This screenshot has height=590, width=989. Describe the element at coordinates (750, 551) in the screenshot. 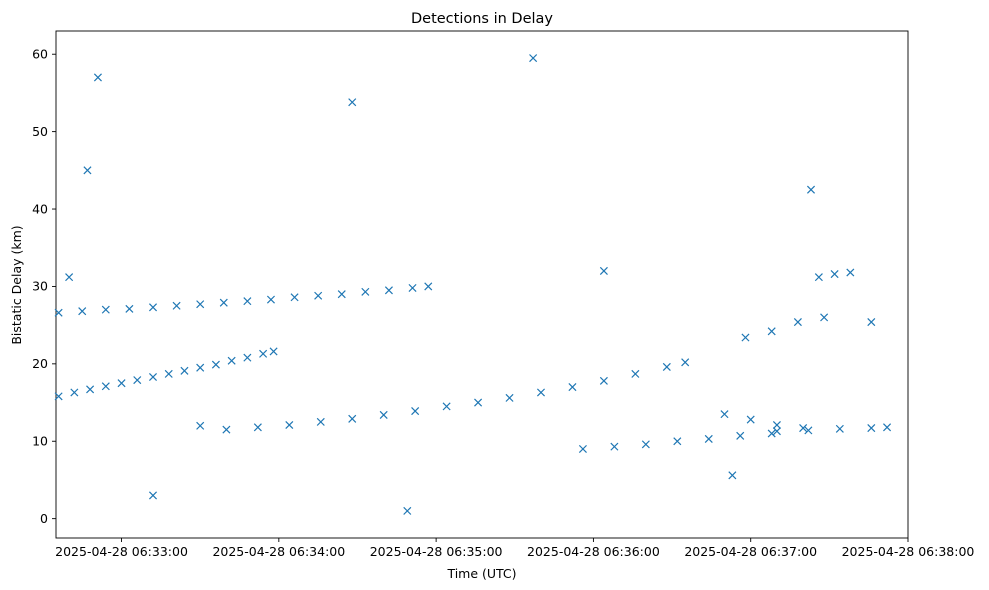

I see `x-tick-label: 2025-04-28 06:37:00` at that location.